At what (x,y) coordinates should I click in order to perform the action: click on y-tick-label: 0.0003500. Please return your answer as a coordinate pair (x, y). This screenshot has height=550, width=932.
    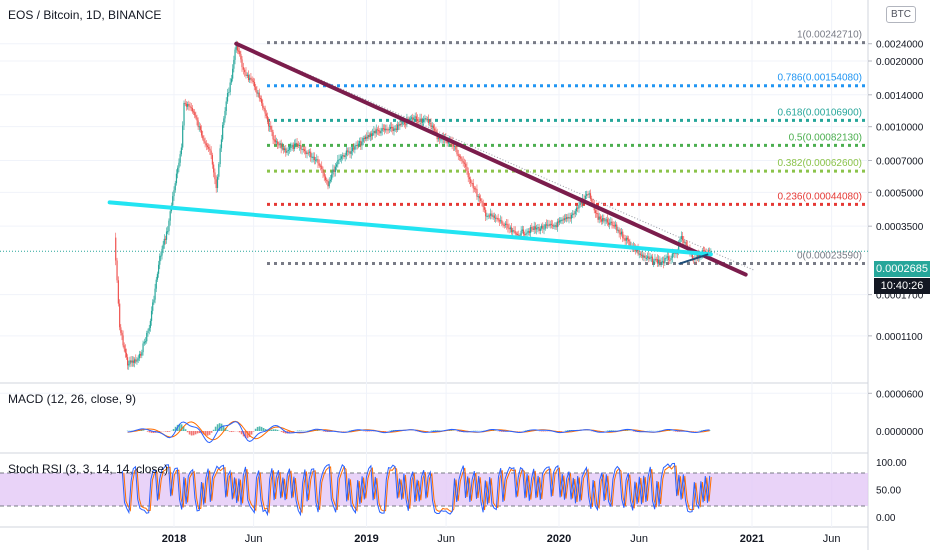
    Looking at the image, I should click on (900, 227).